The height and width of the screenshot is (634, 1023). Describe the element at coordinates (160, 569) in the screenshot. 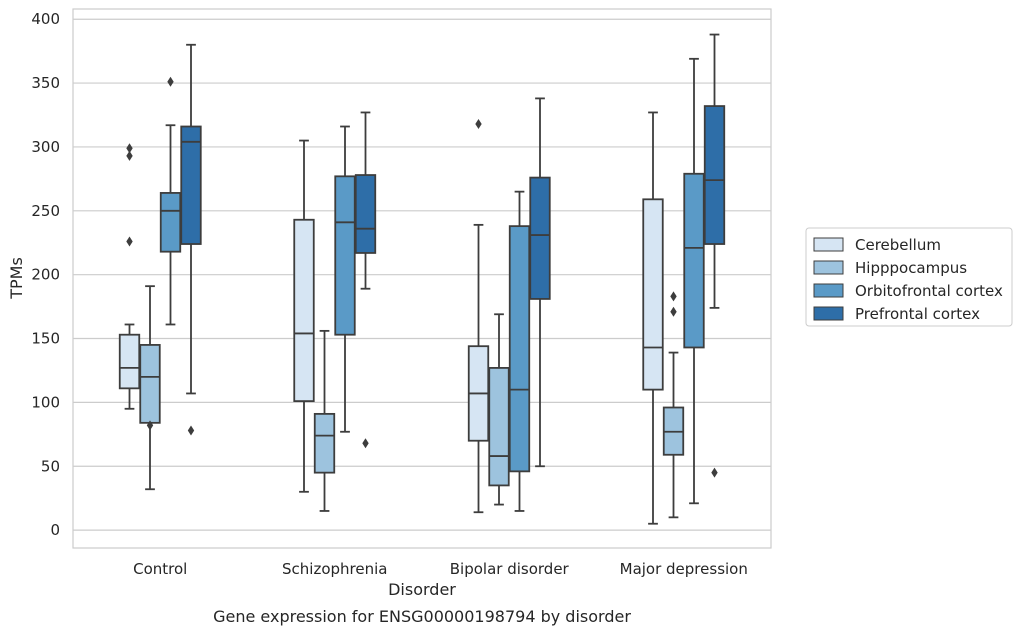

I see `x-tick-label: Control` at that location.